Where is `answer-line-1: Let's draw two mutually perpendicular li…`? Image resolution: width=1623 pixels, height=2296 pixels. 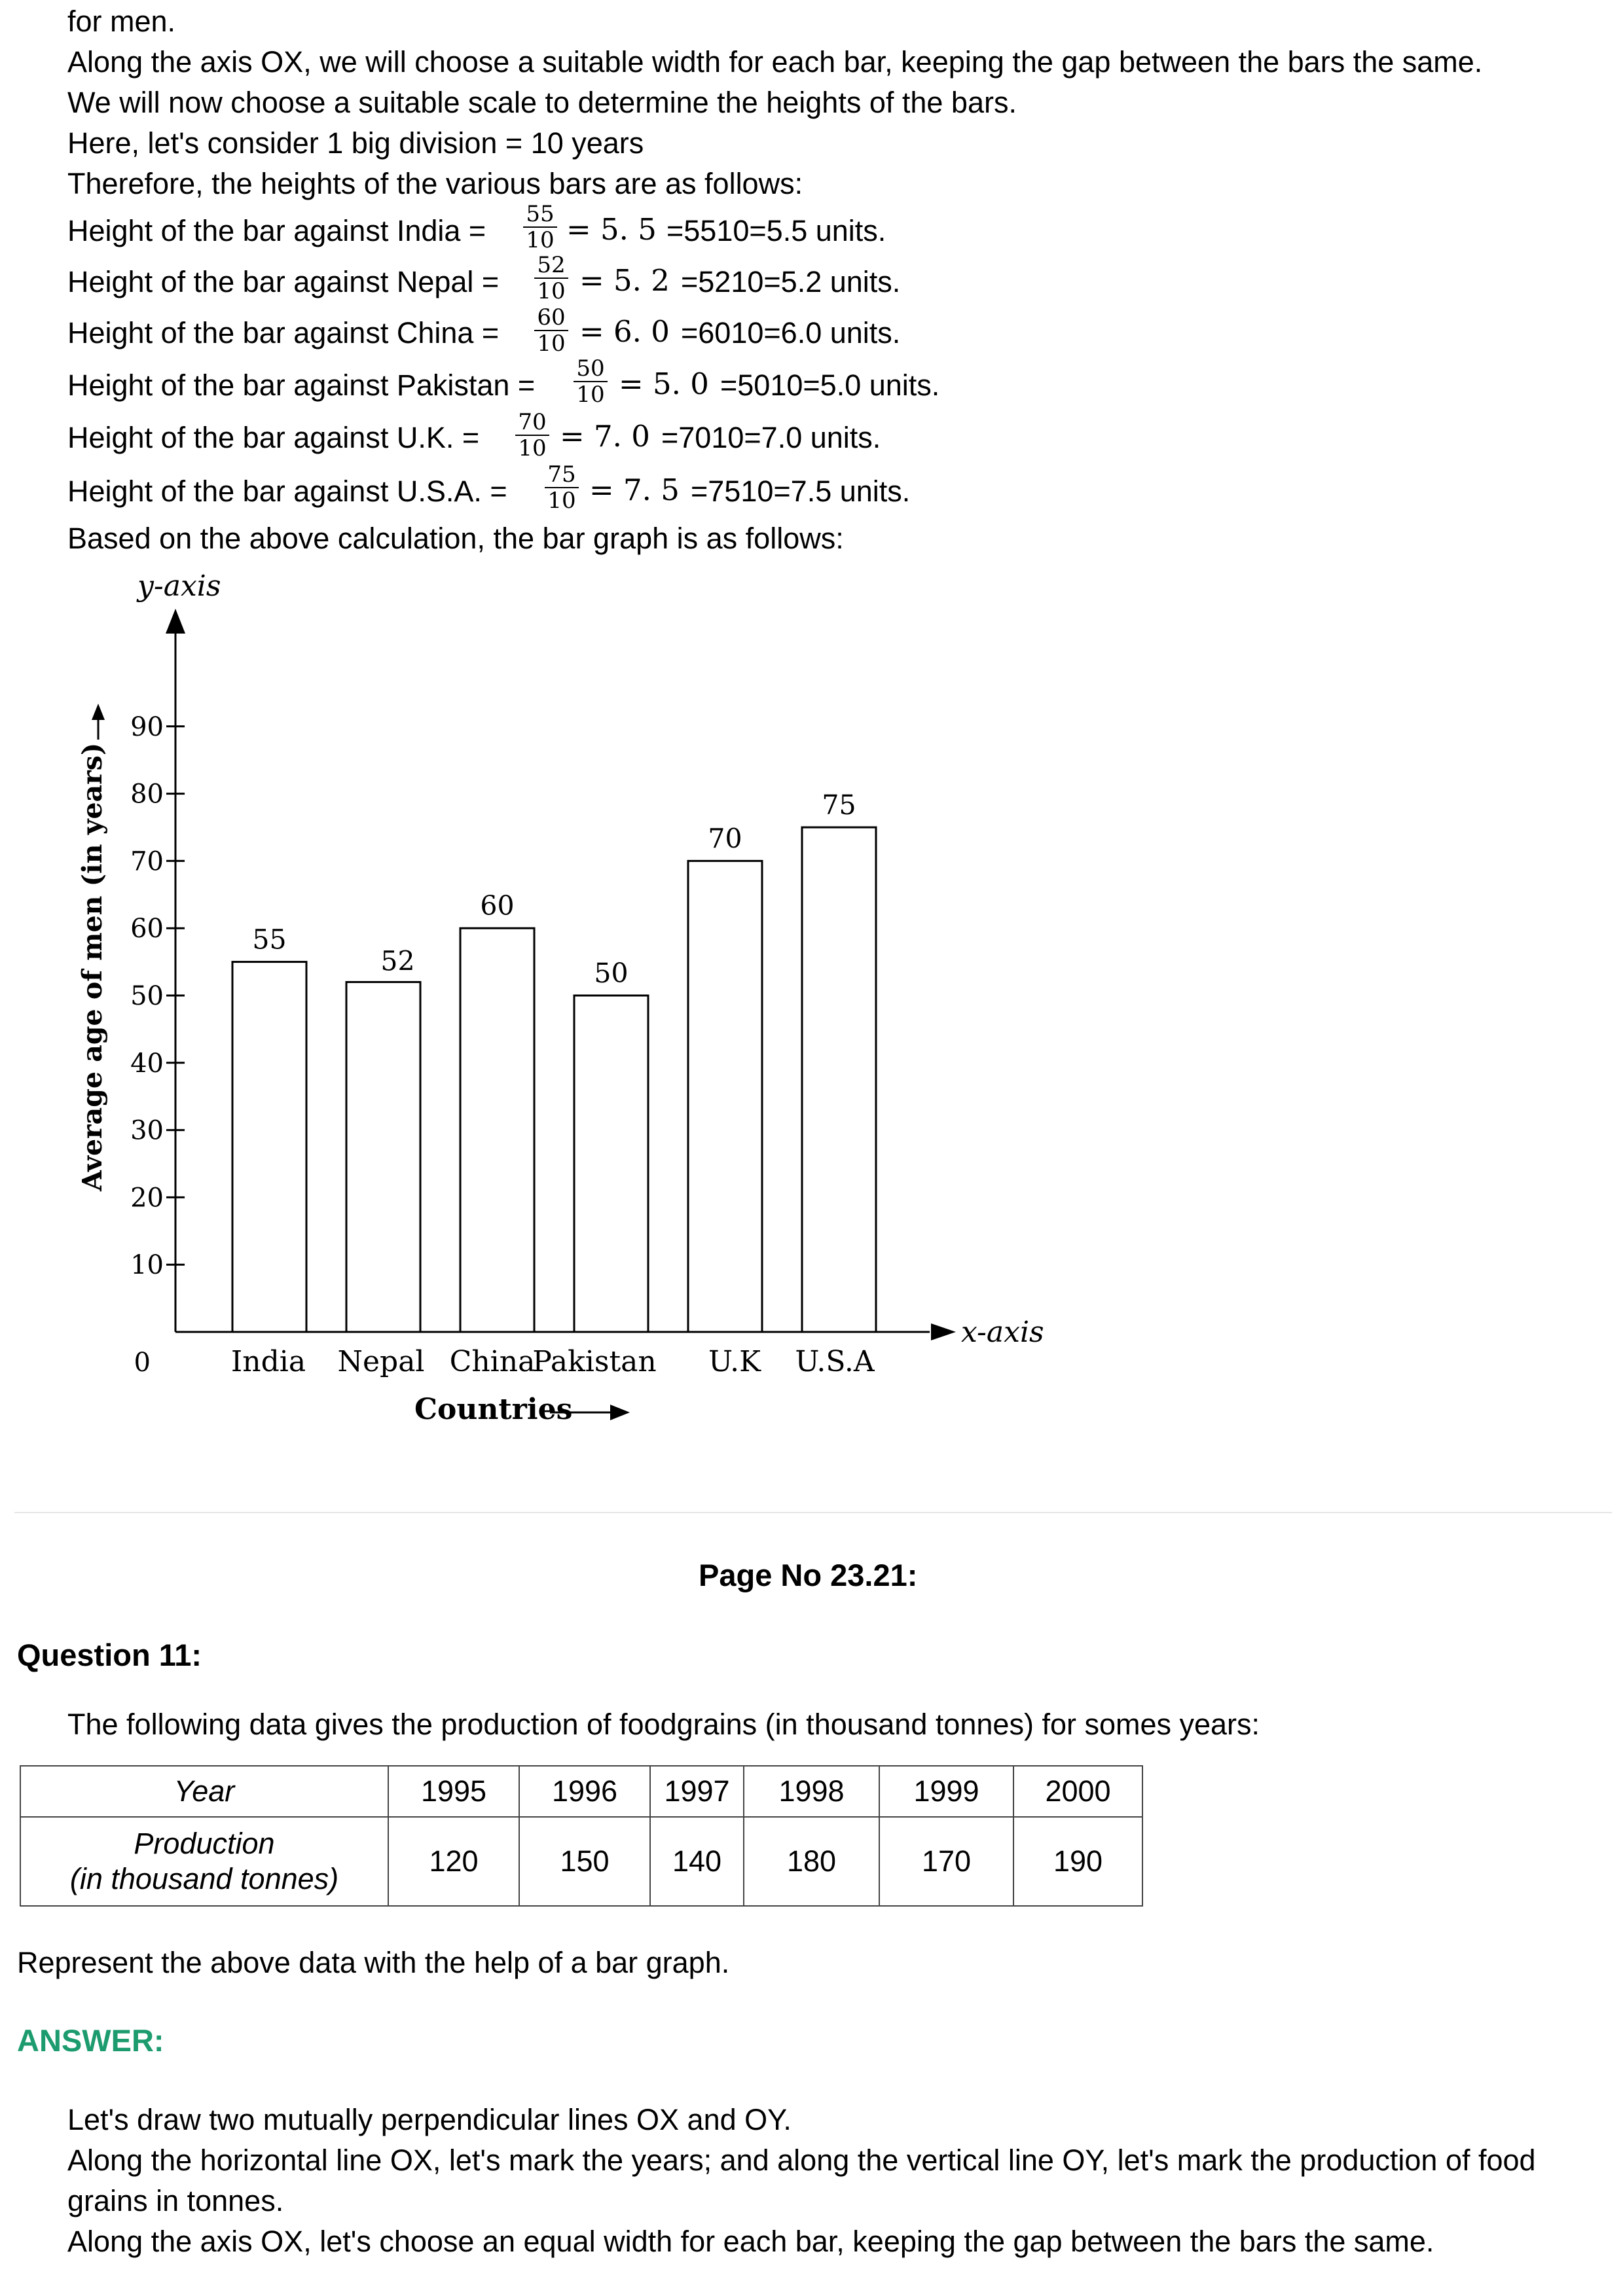 answer-line-1: Let's draw two mutually perpendicular li… is located at coordinates (429, 2119).